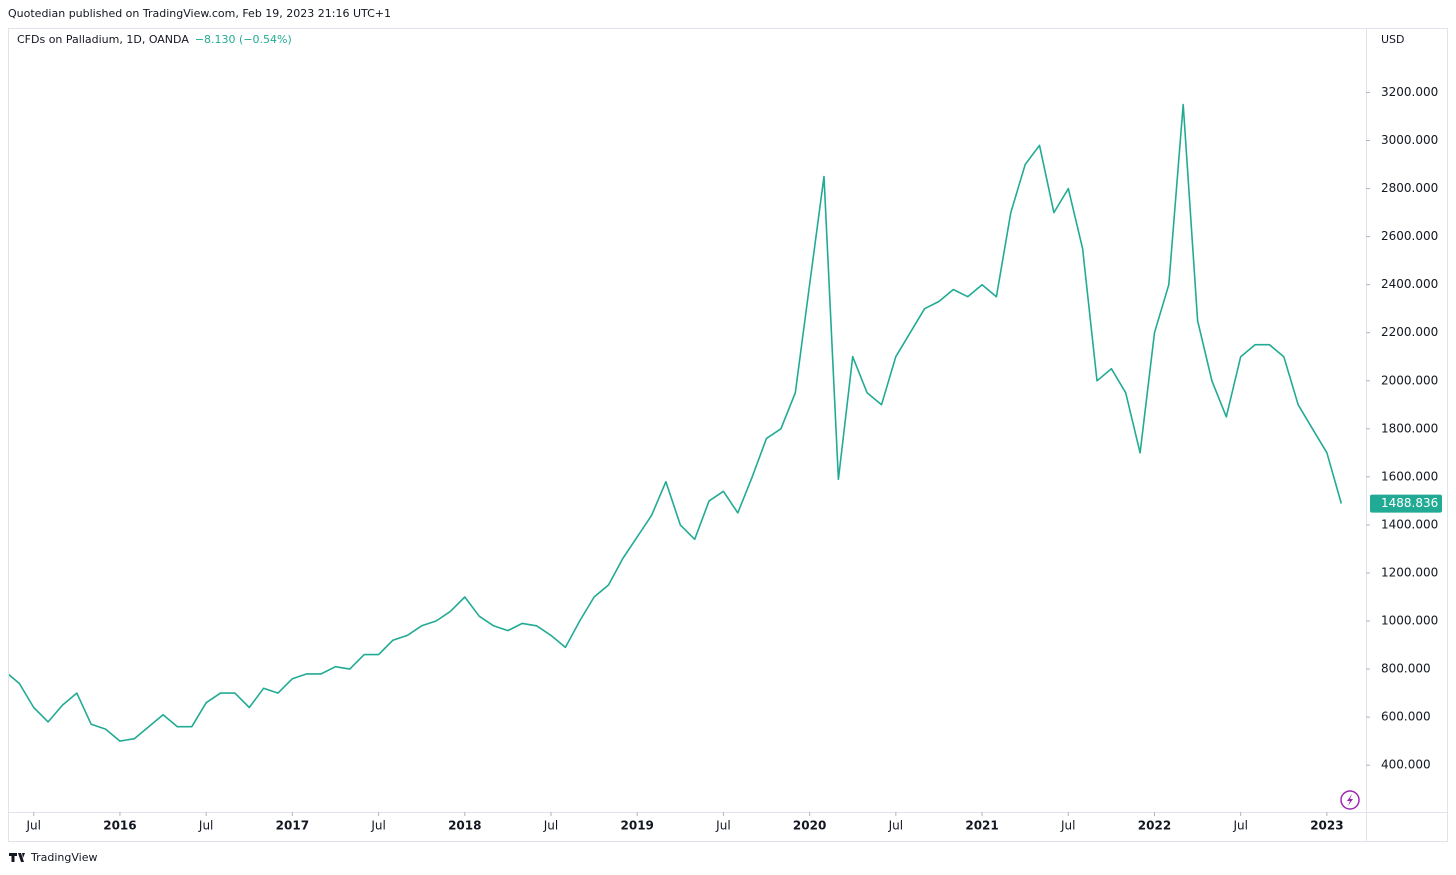 The width and height of the screenshot is (1456, 875). Describe the element at coordinates (1406, 765) in the screenshot. I see `y-tick-label: 400.000` at that location.